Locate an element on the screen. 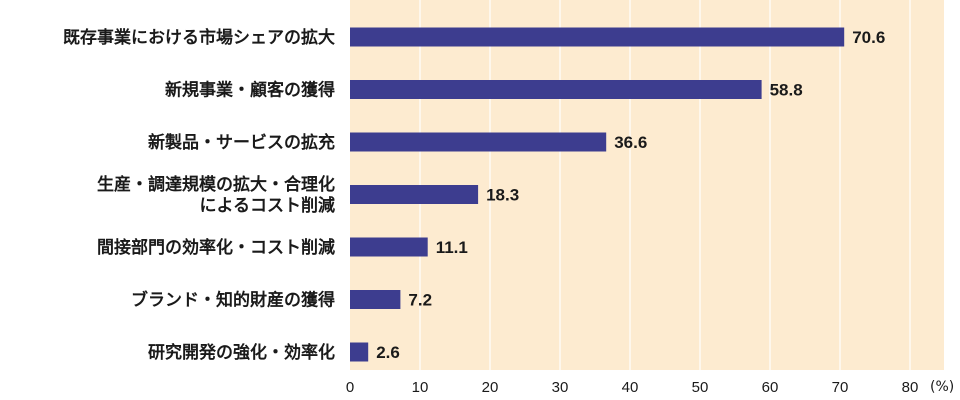 The width and height of the screenshot is (960, 400). category-label: 間接部門の効率化・コスト削減 is located at coordinates (216, 247).